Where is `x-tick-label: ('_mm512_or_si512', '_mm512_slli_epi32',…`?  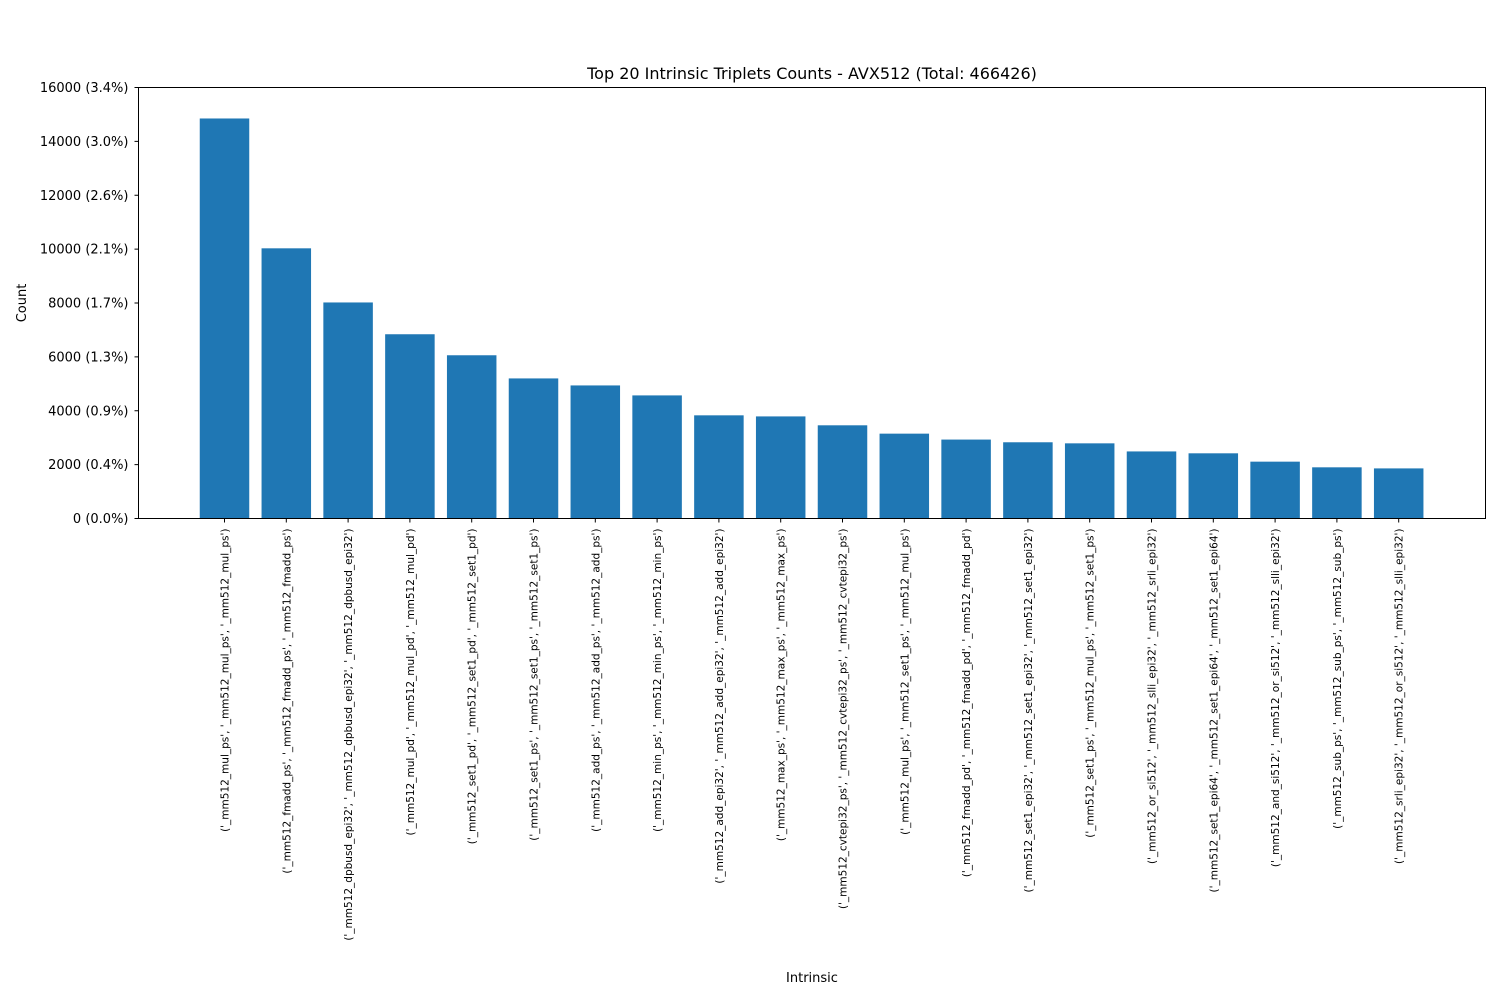 x-tick-label: ('_mm512_or_si512', '_mm512_slli_epi32',… is located at coordinates (1153, 696).